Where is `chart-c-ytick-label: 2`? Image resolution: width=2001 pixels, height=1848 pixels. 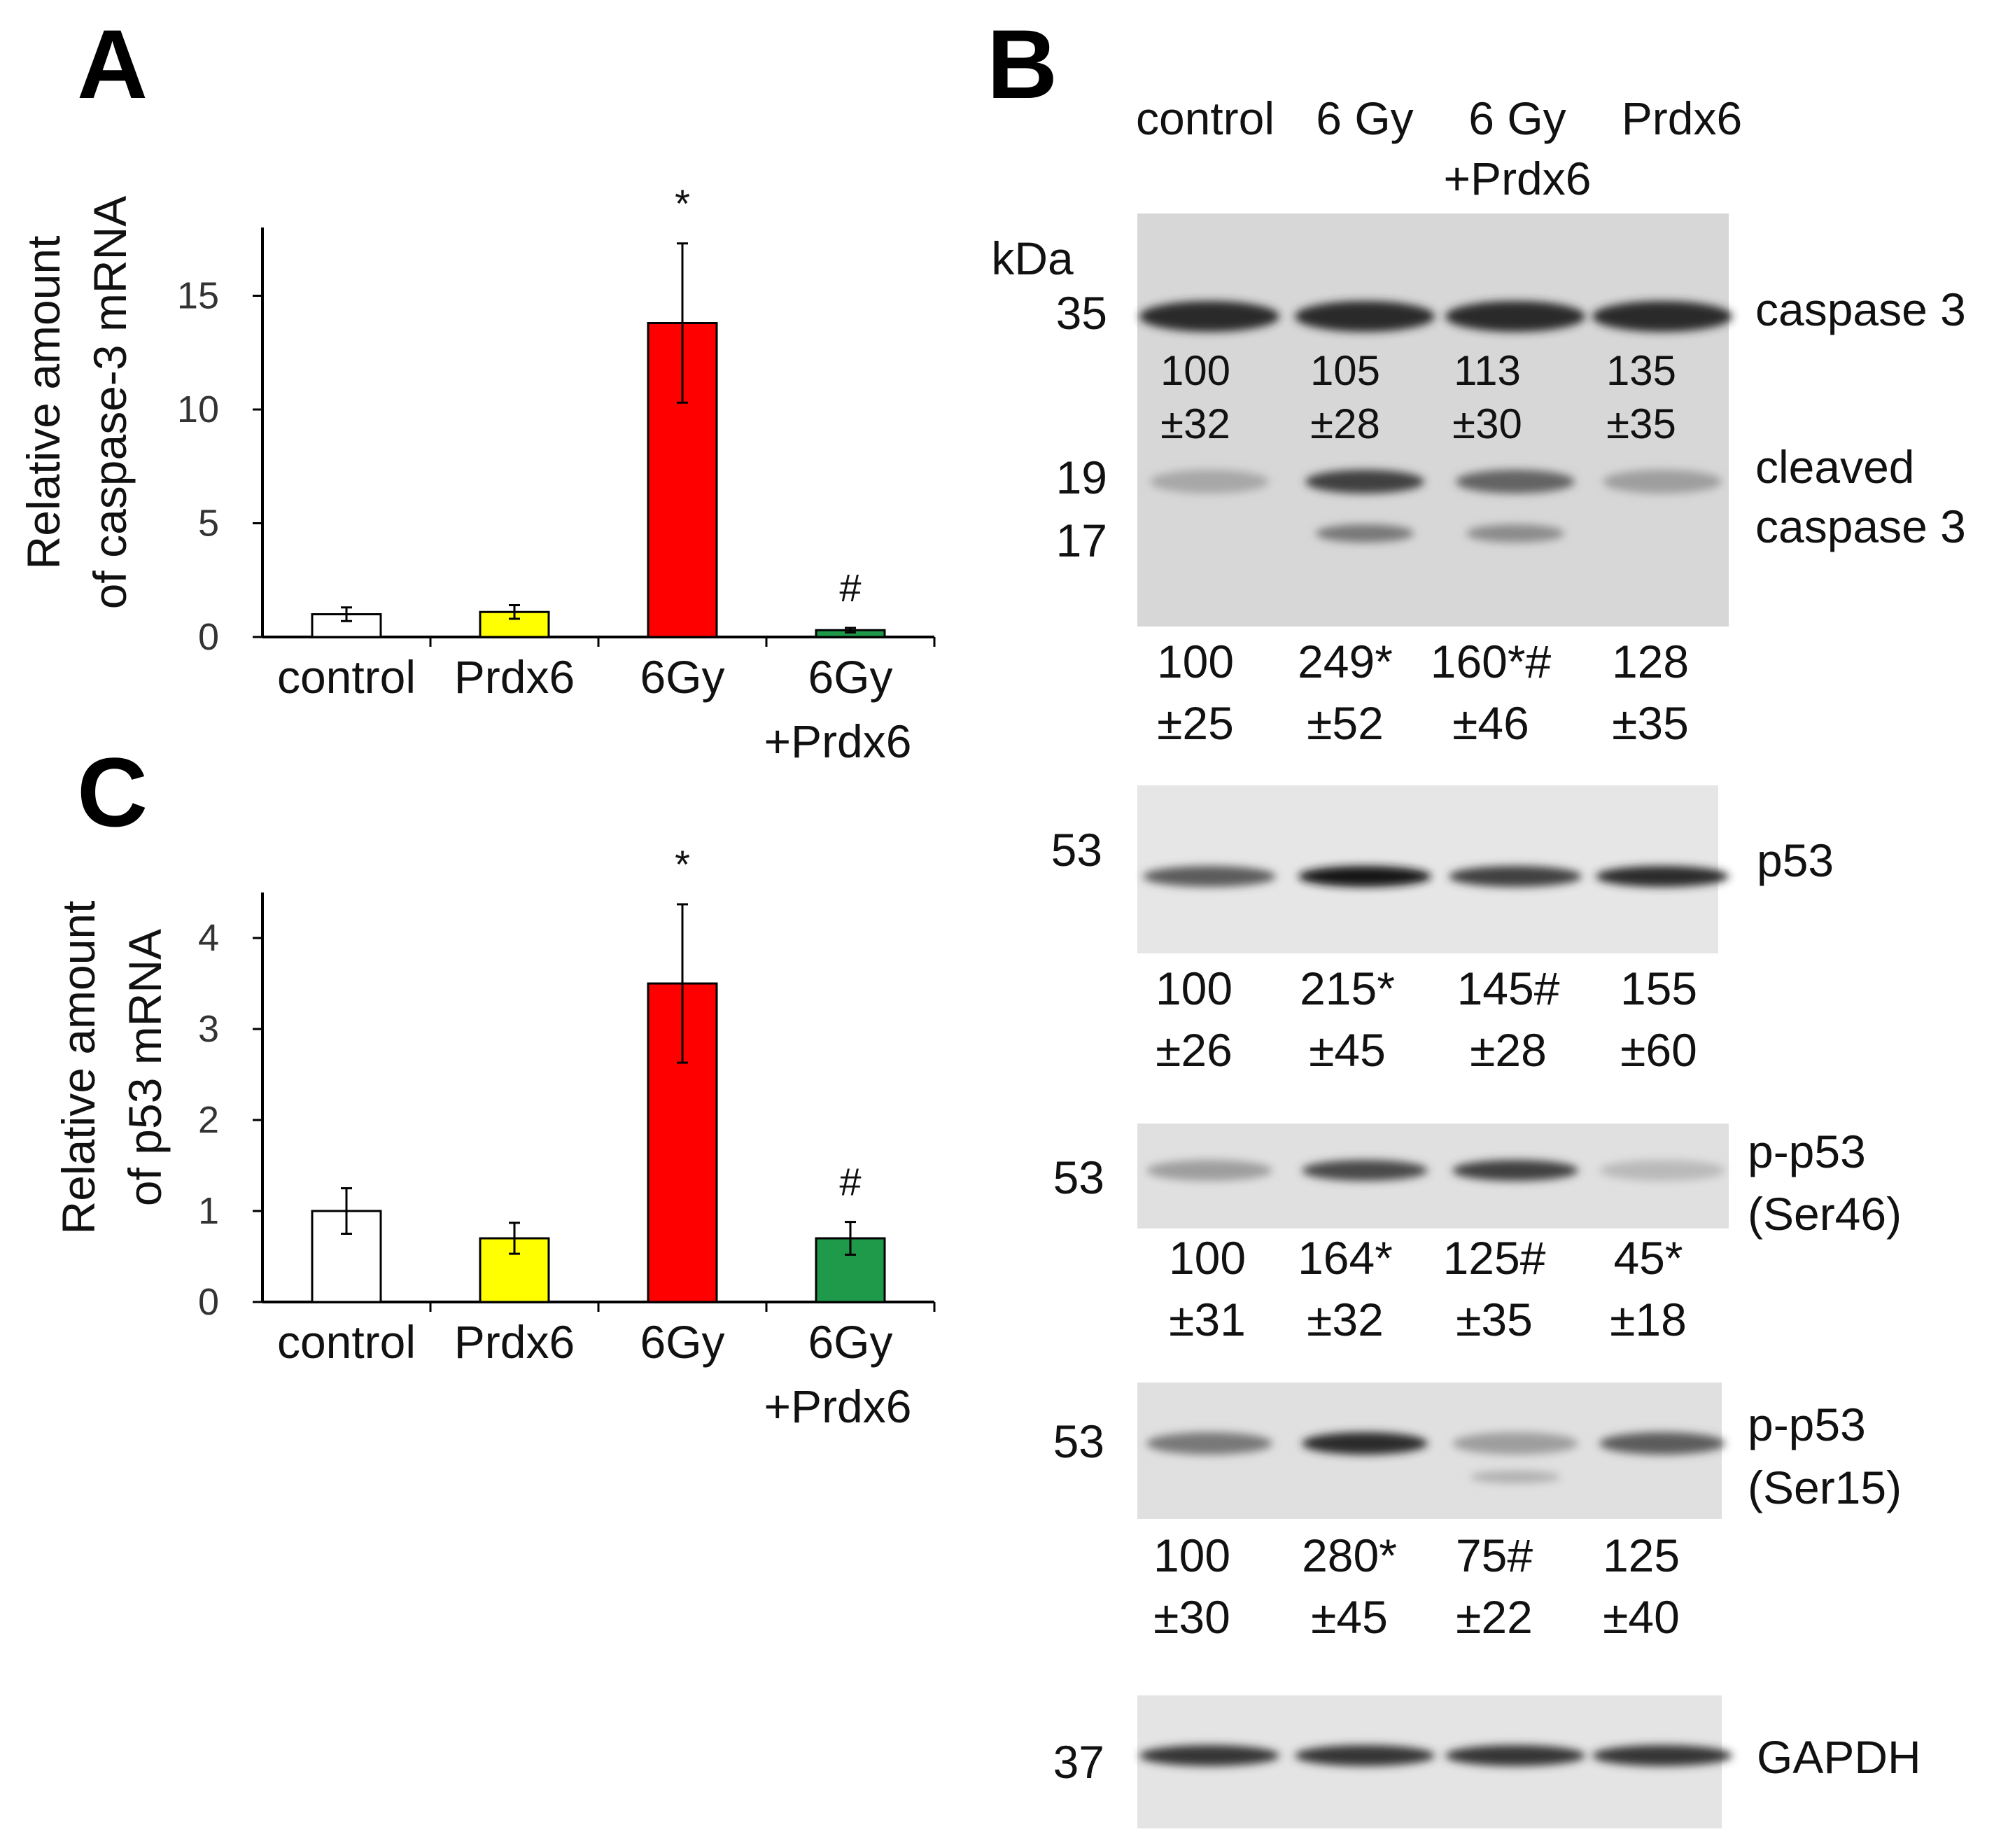
chart-c-ytick-label: 2 is located at coordinates (208, 1120).